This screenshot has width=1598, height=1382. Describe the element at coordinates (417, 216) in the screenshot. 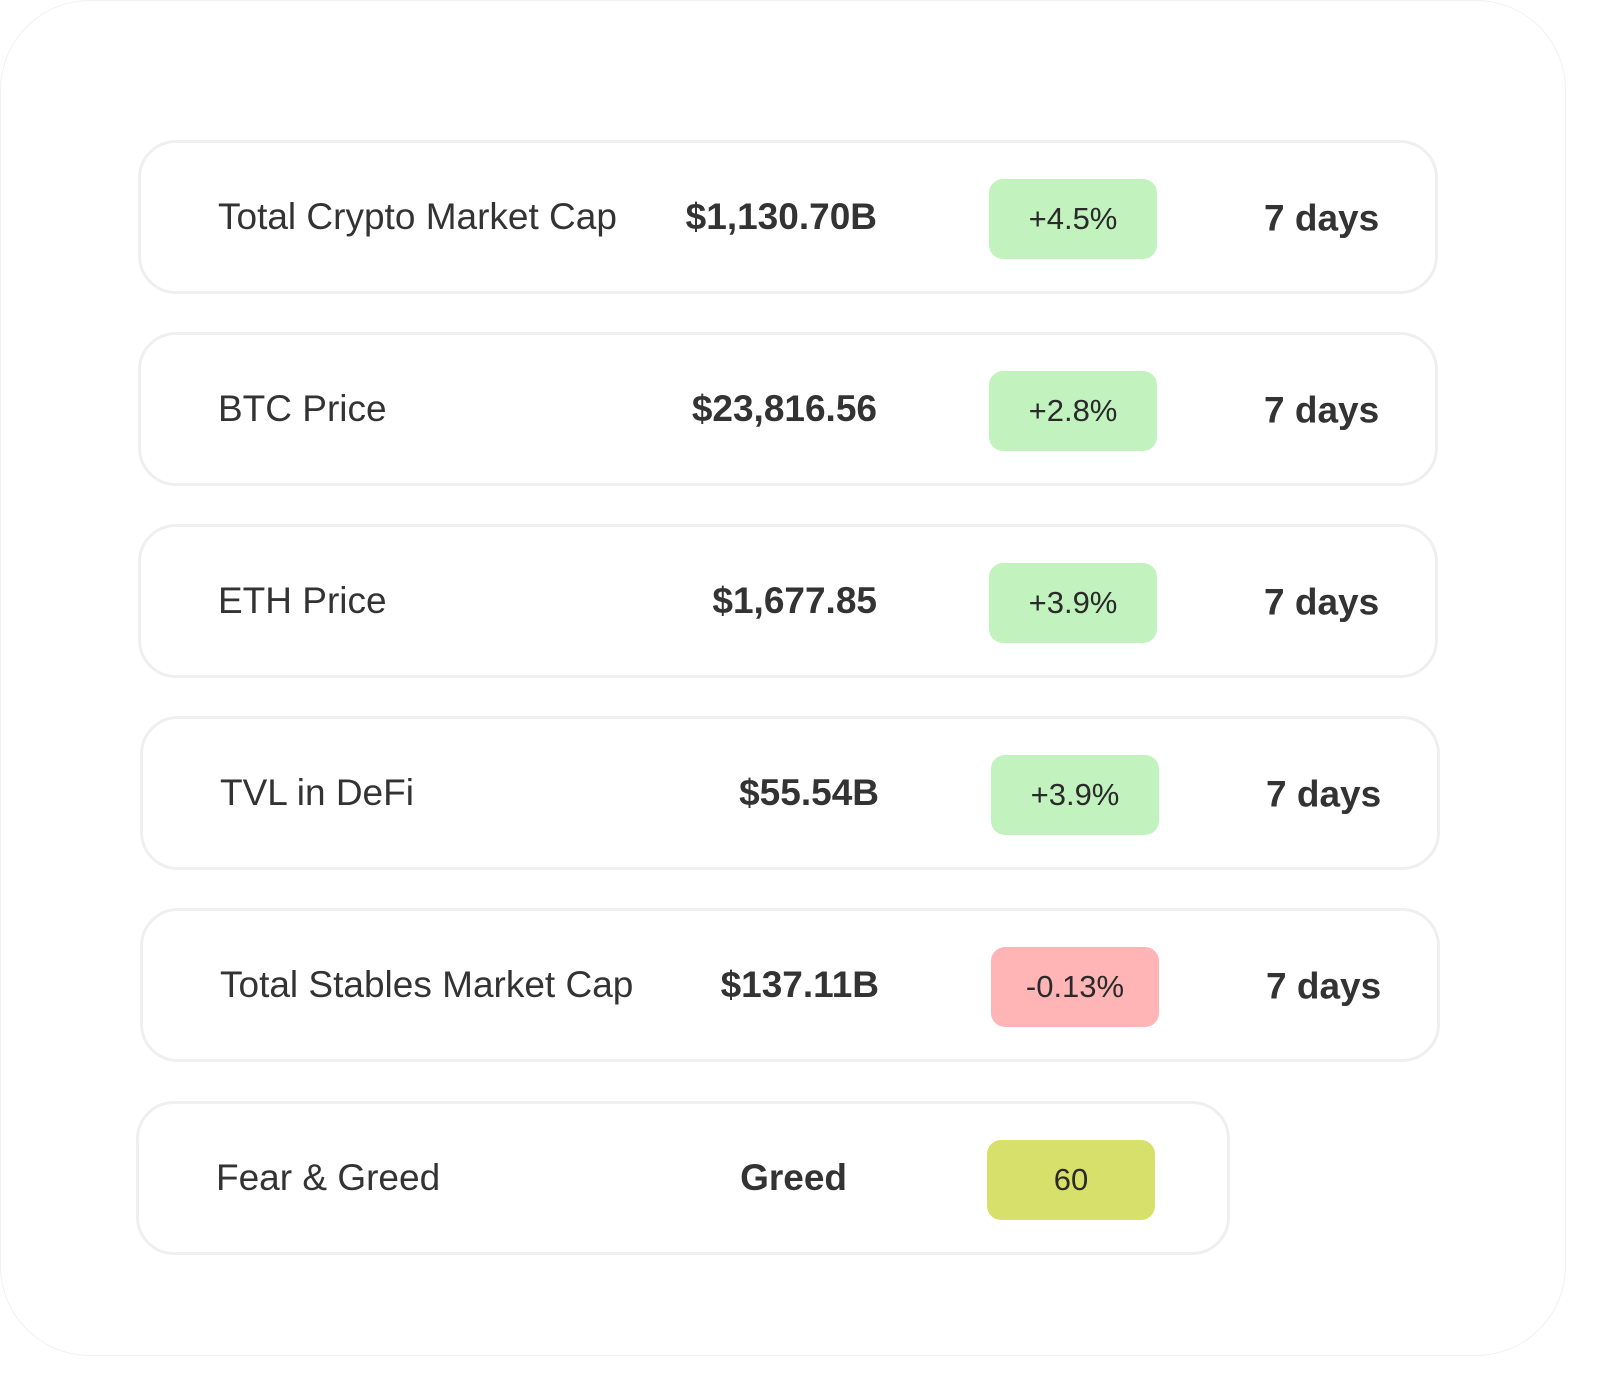

I see `metric-label: Total Crypto Market Cap` at that location.